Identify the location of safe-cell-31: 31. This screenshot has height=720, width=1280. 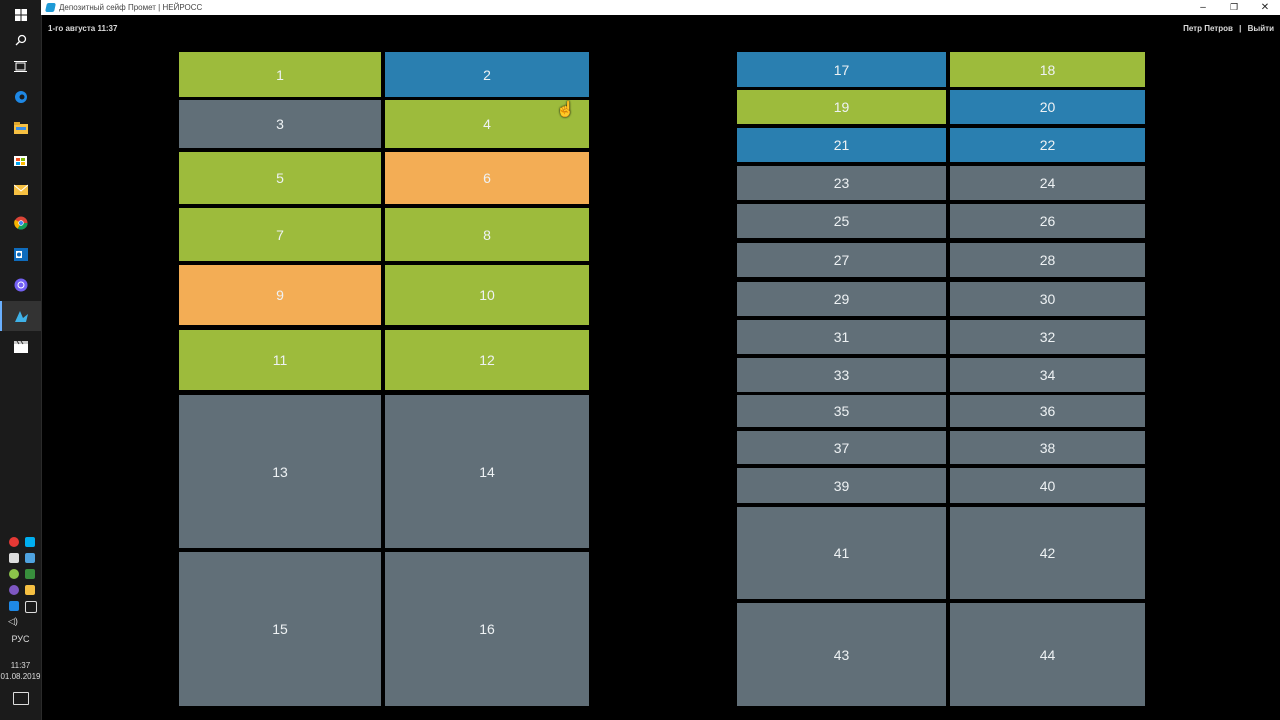
(841, 337).